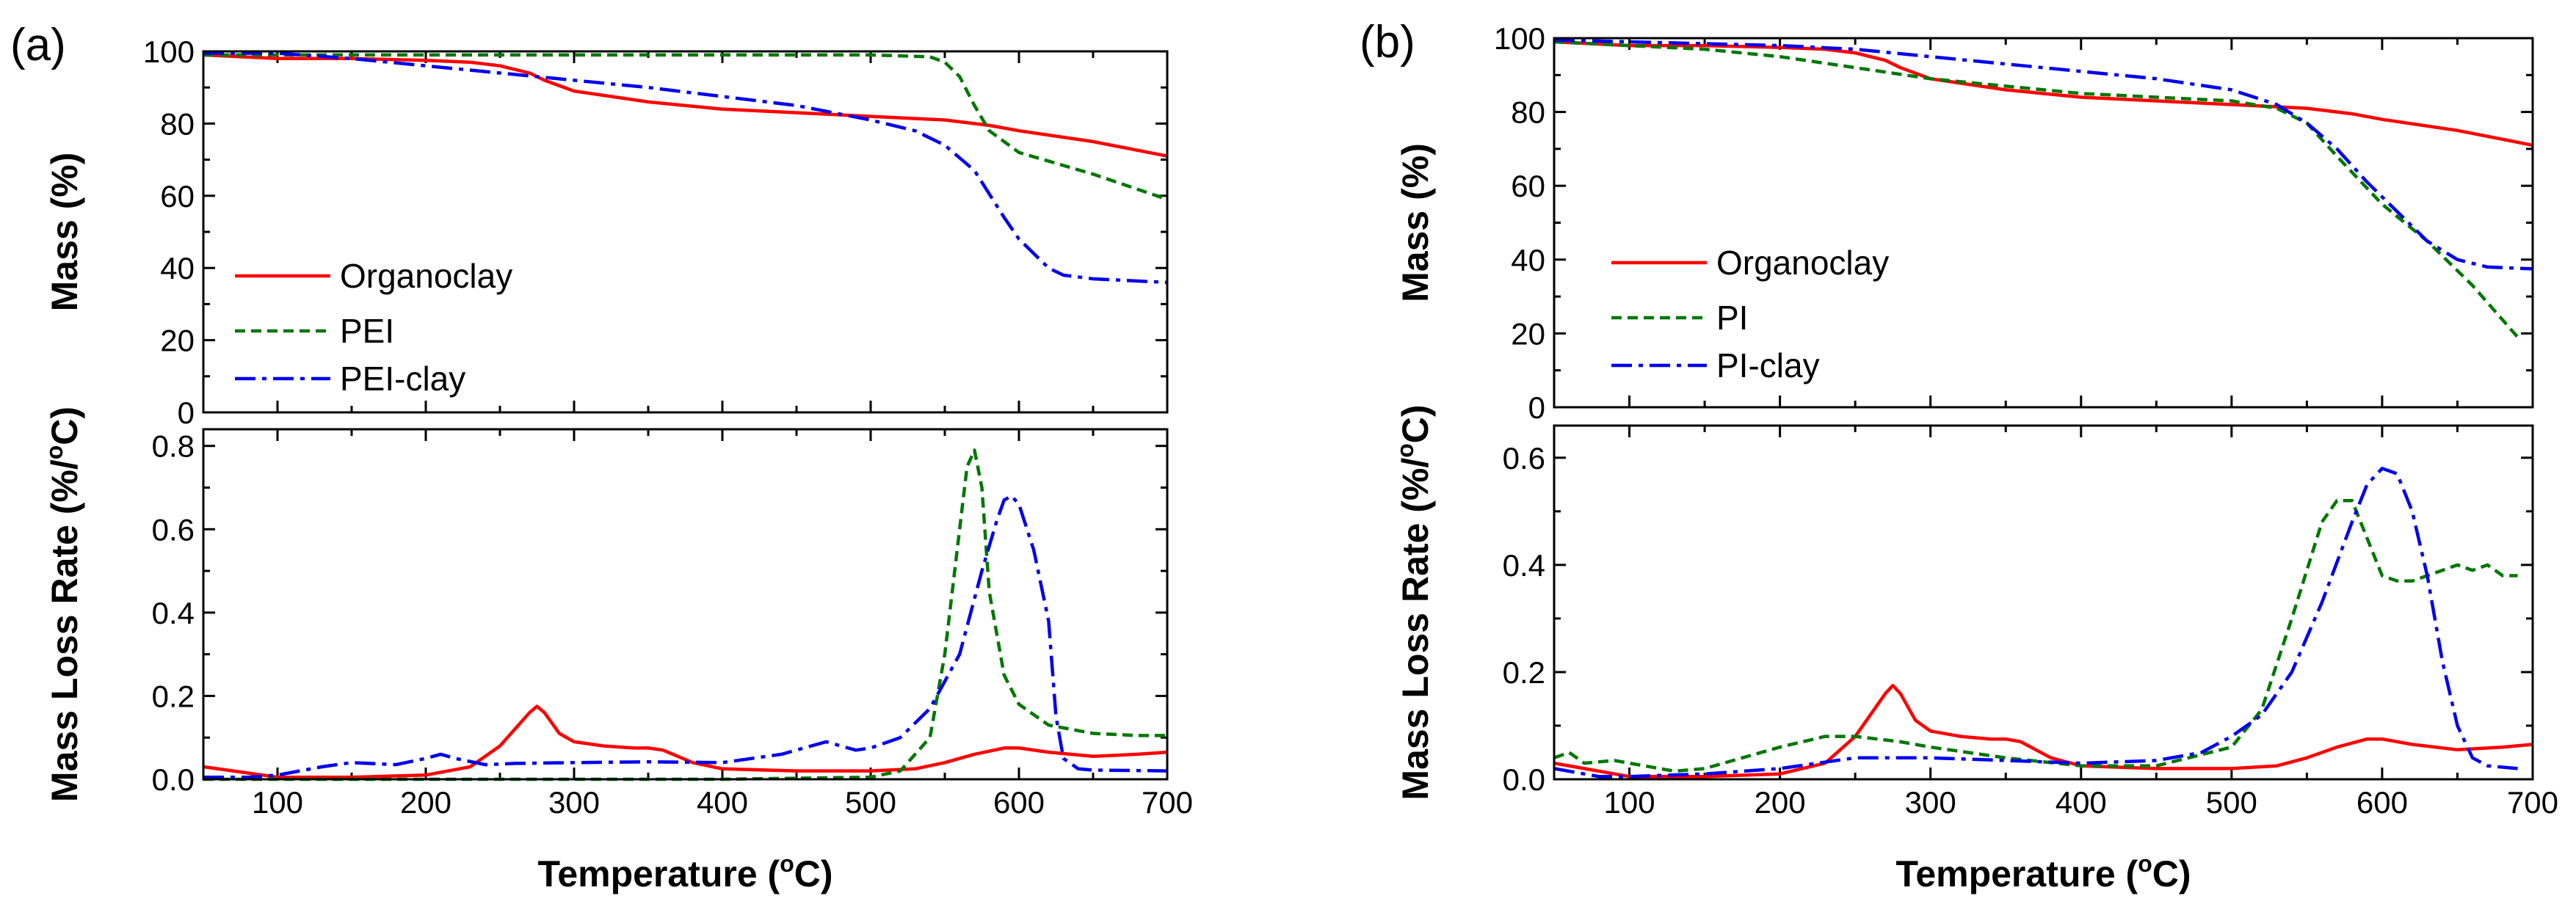 The width and height of the screenshot is (2576, 904). I want to click on mass-loss-rate-frame, so click(686, 604).